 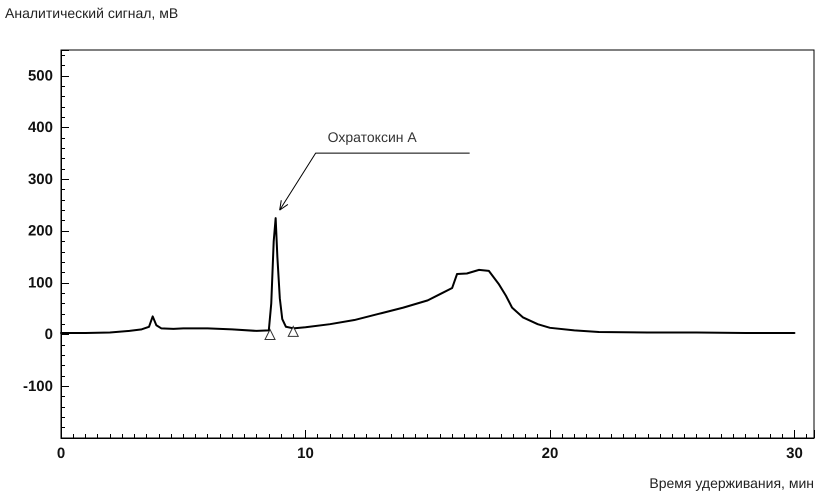 I want to click on y-axis-title: Аналитический сигнал, мВ, so click(x=91, y=13).